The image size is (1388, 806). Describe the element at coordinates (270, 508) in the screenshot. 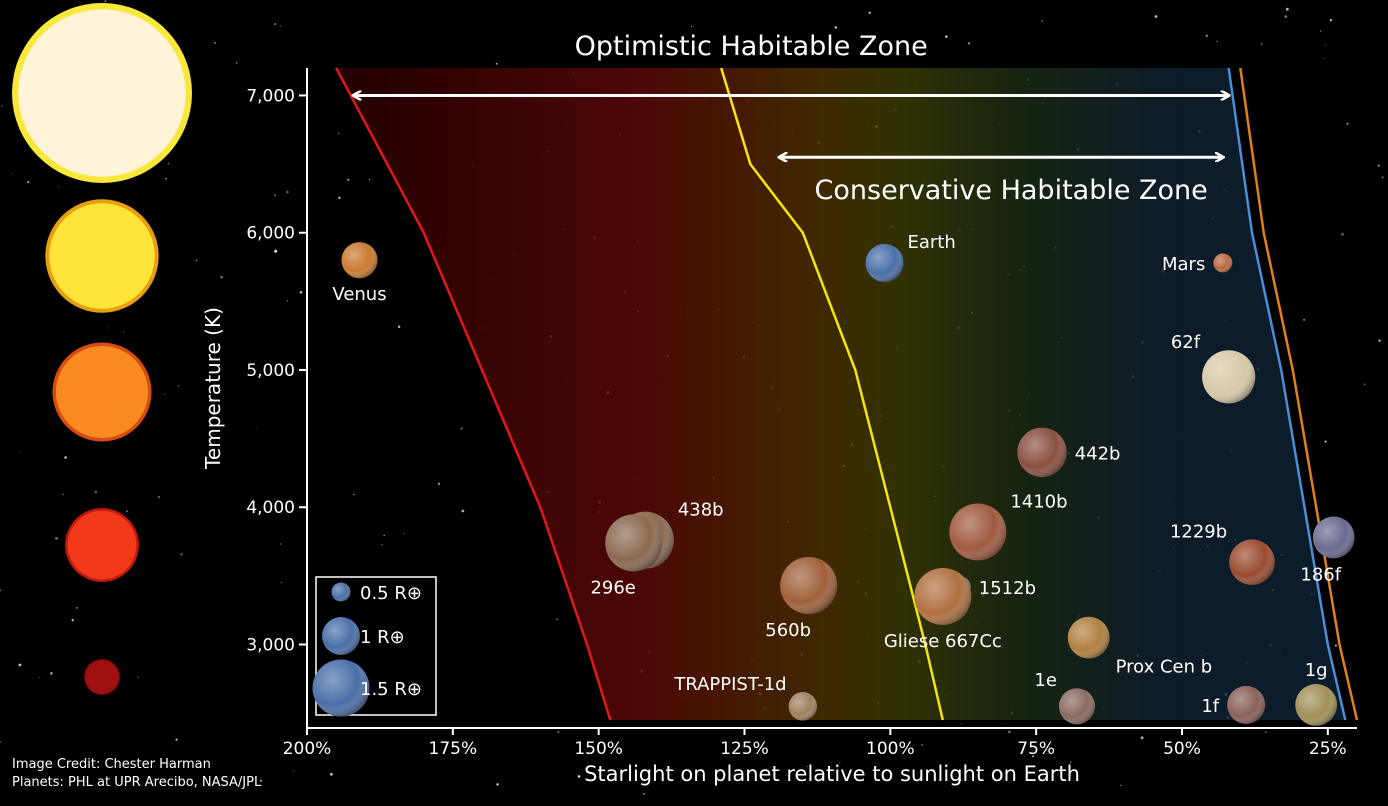

I see `y-tick-label: 4,000` at that location.